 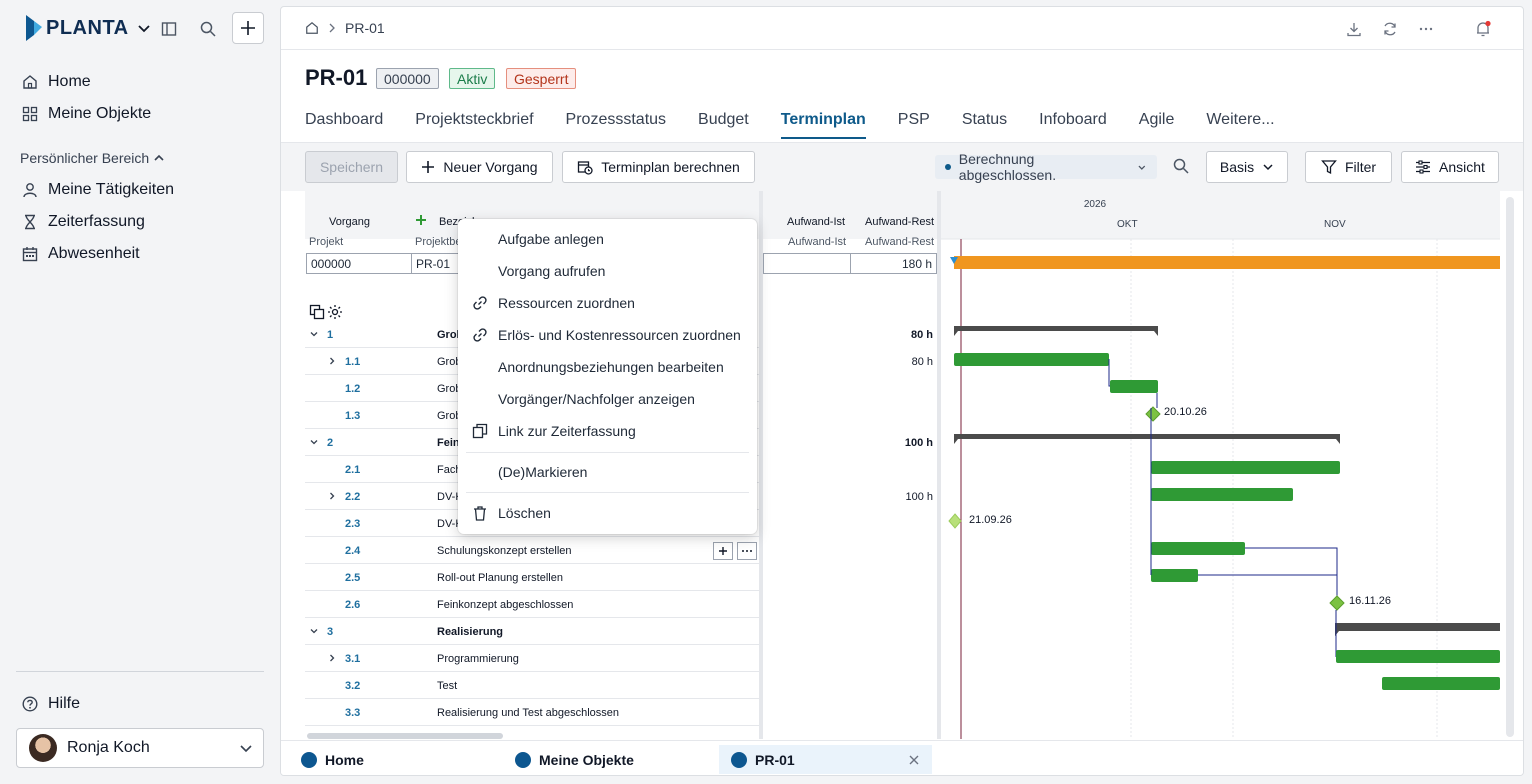 I want to click on column-header-vorgang: Vorgang, so click(x=349, y=222).